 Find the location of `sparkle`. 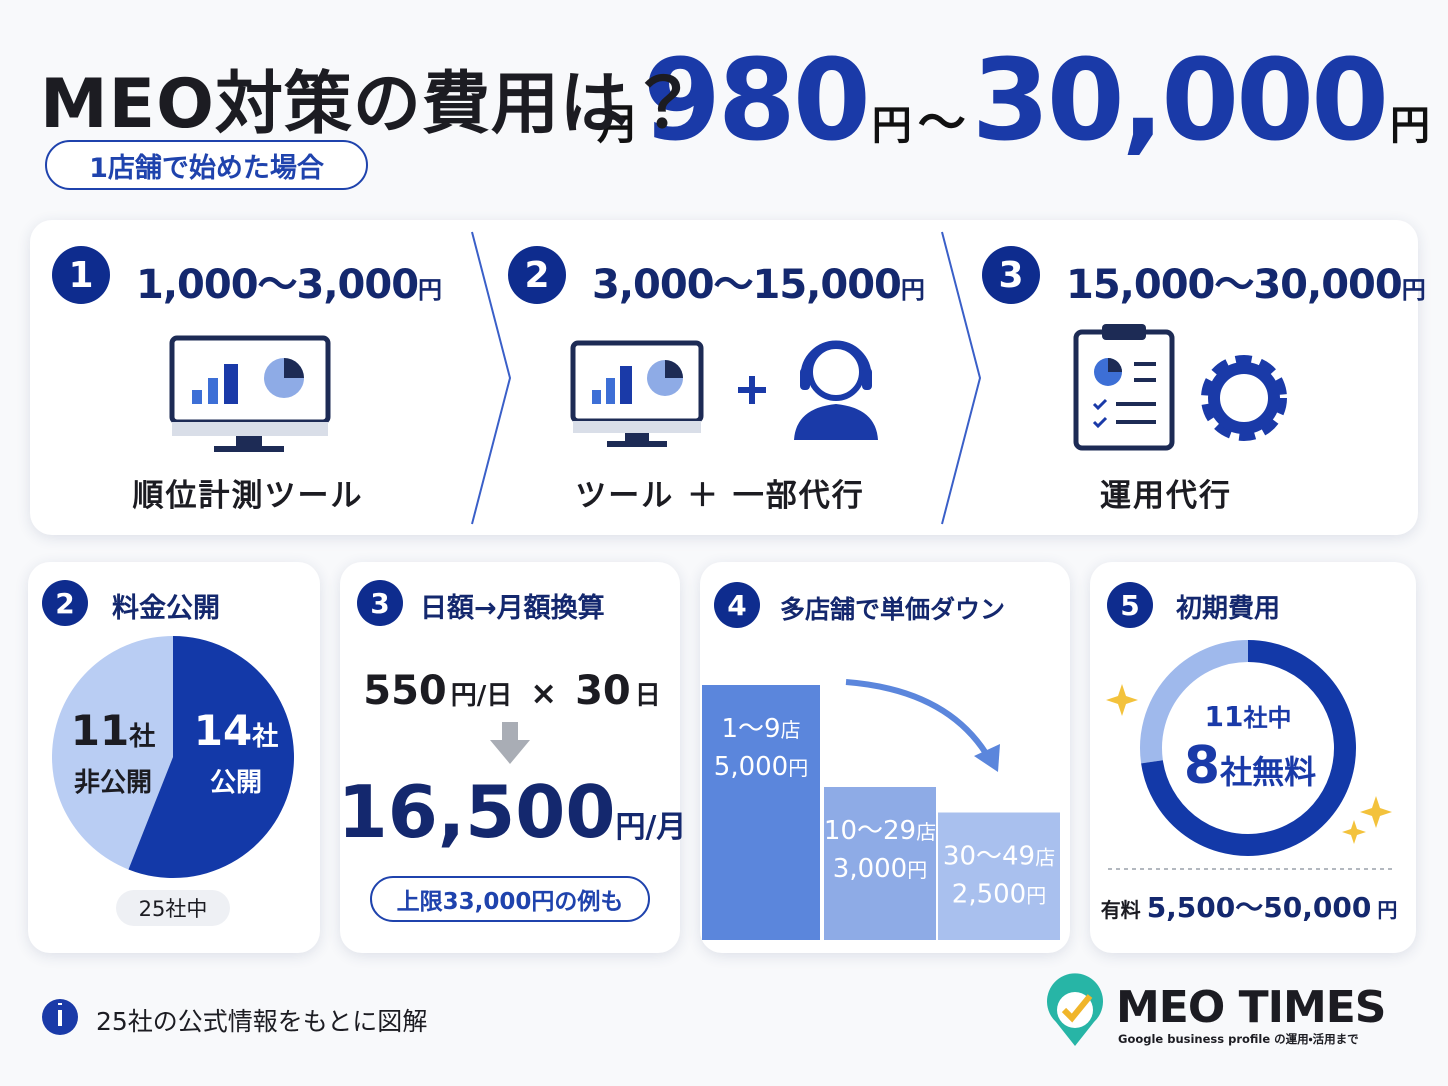

sparkle is located at coordinates (1249, 764).